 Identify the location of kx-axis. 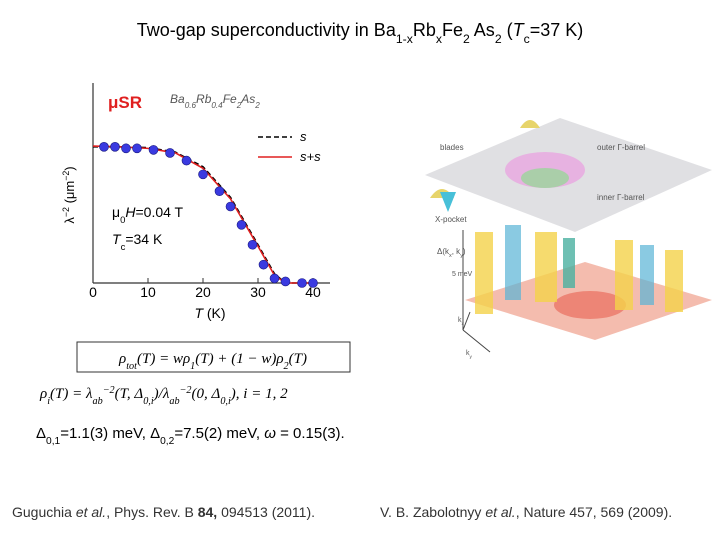
(466, 321).